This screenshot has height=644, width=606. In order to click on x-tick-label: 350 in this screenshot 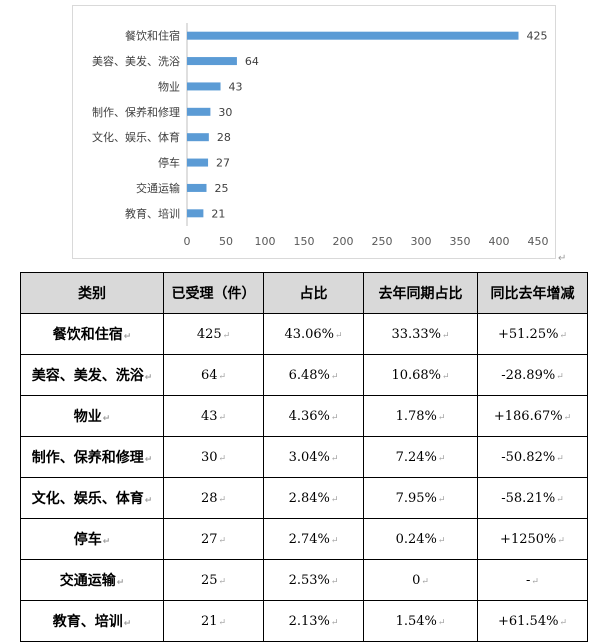, I will do `click(460, 241)`.